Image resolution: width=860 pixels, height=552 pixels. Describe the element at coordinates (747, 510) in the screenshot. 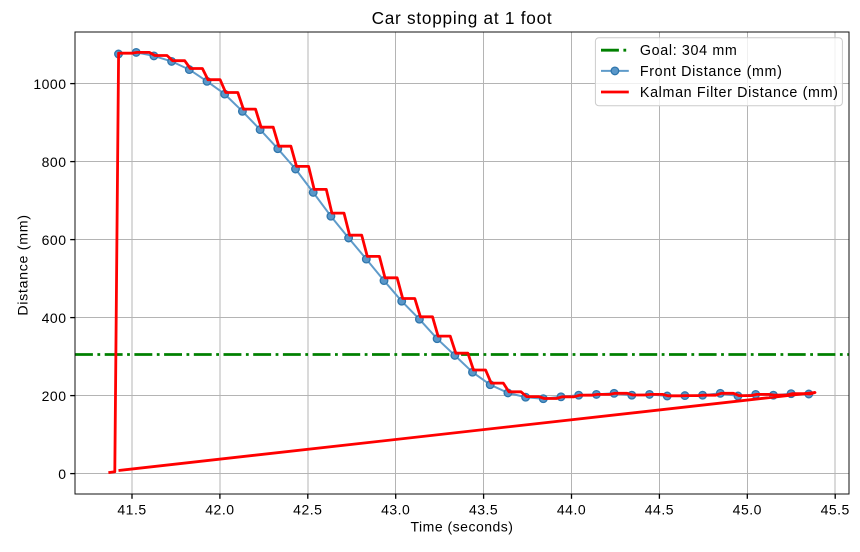

I see `svg-text: 45.0` at that location.